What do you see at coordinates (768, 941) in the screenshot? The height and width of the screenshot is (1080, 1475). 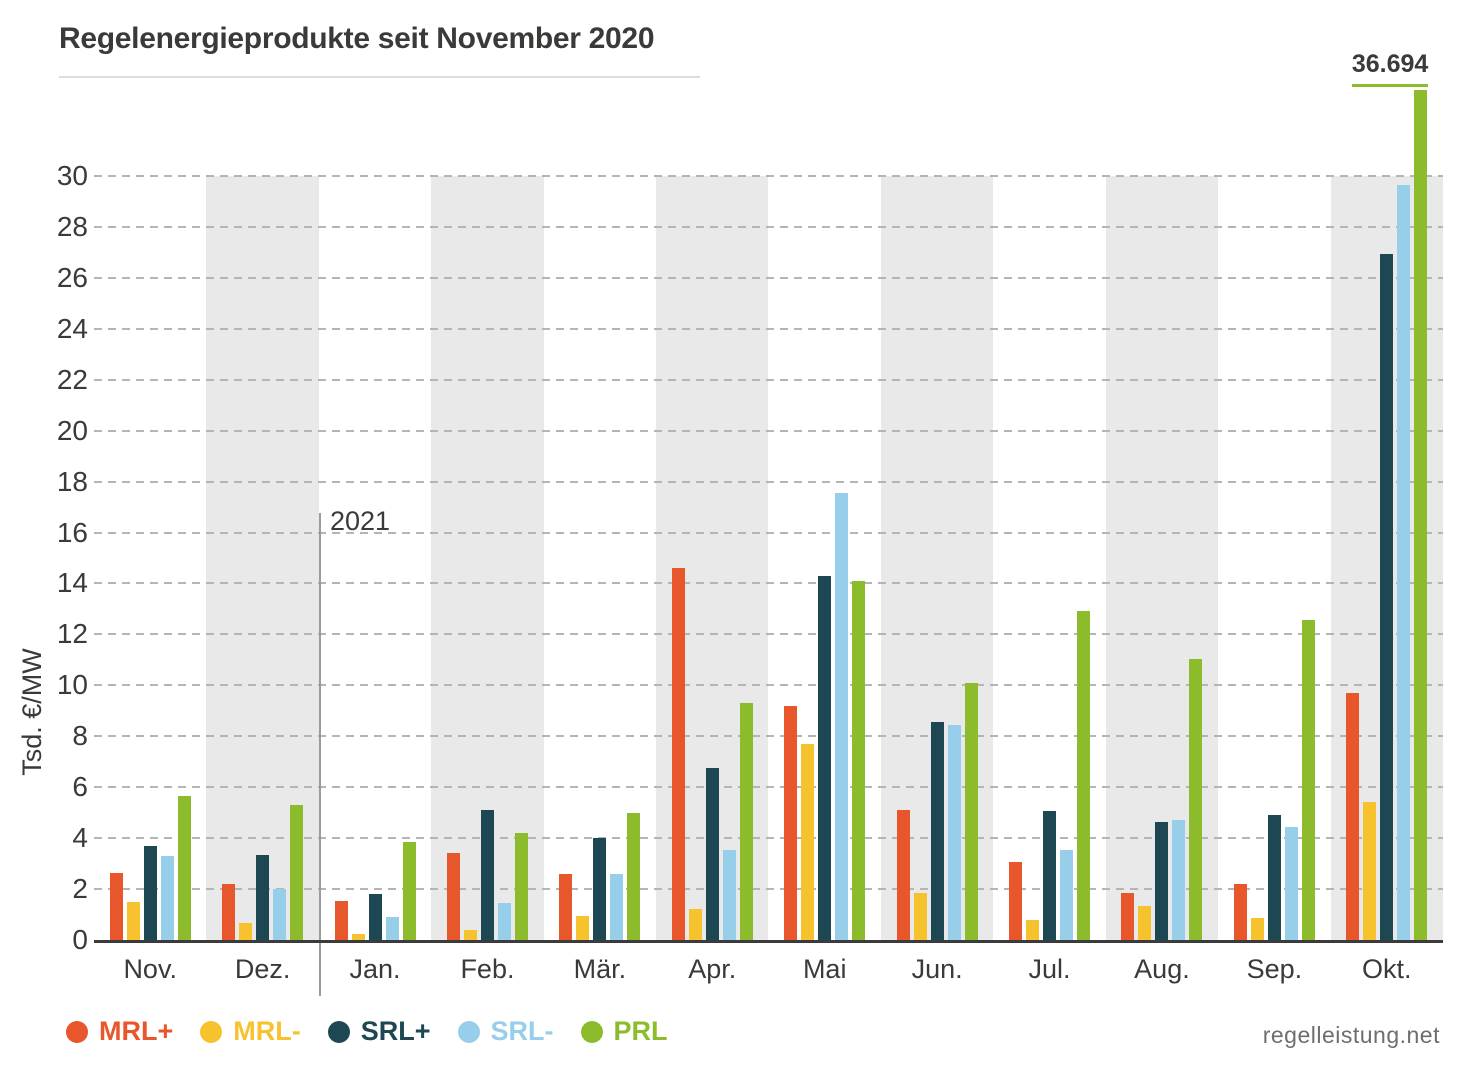 I see `x-axis-line` at bounding box center [768, 941].